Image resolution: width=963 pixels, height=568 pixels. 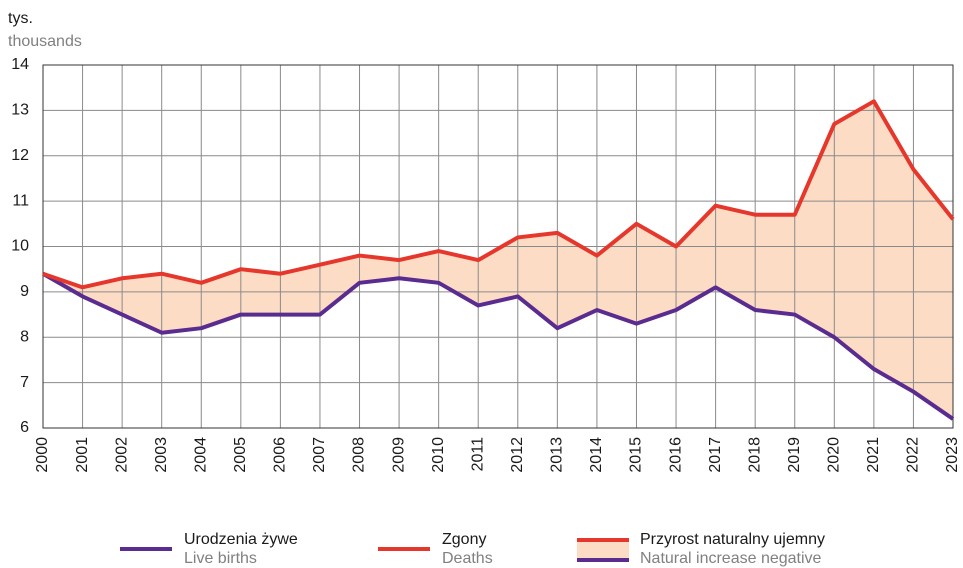 What do you see at coordinates (464, 539) in the screenshot?
I see `legend-label: Zgony` at bounding box center [464, 539].